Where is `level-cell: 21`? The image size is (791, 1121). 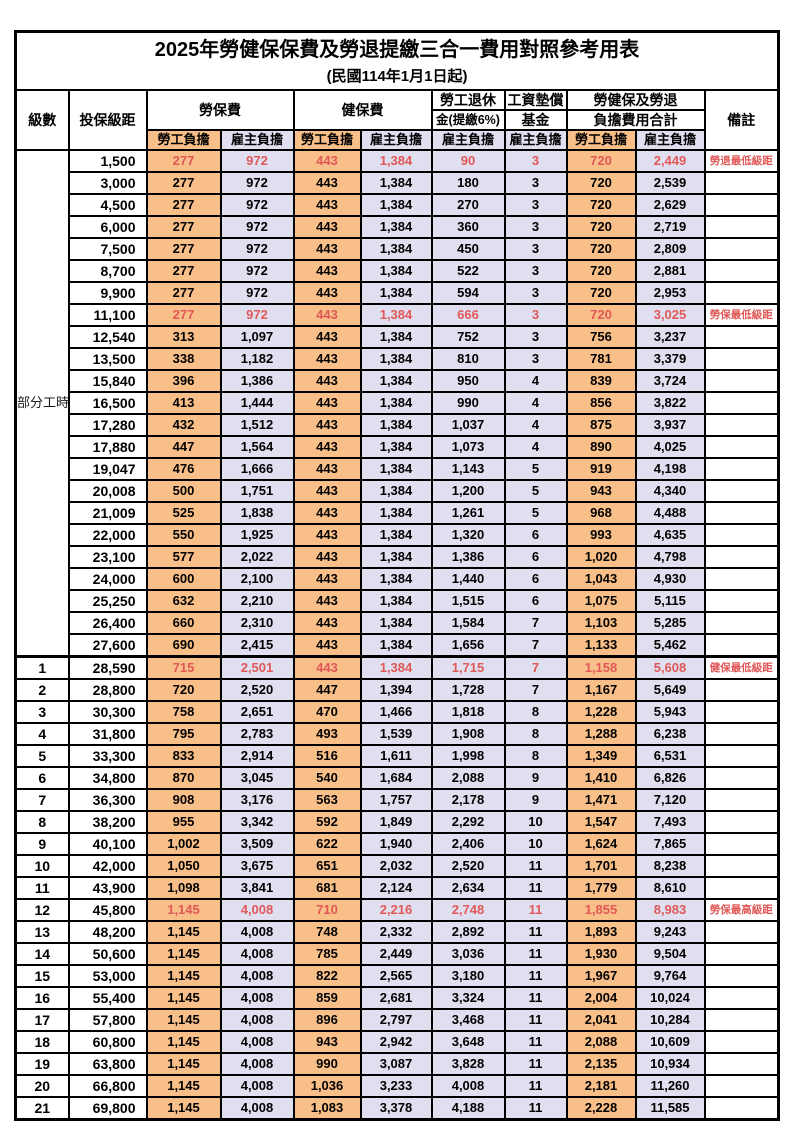 level-cell: 21 is located at coordinates (42, 1108).